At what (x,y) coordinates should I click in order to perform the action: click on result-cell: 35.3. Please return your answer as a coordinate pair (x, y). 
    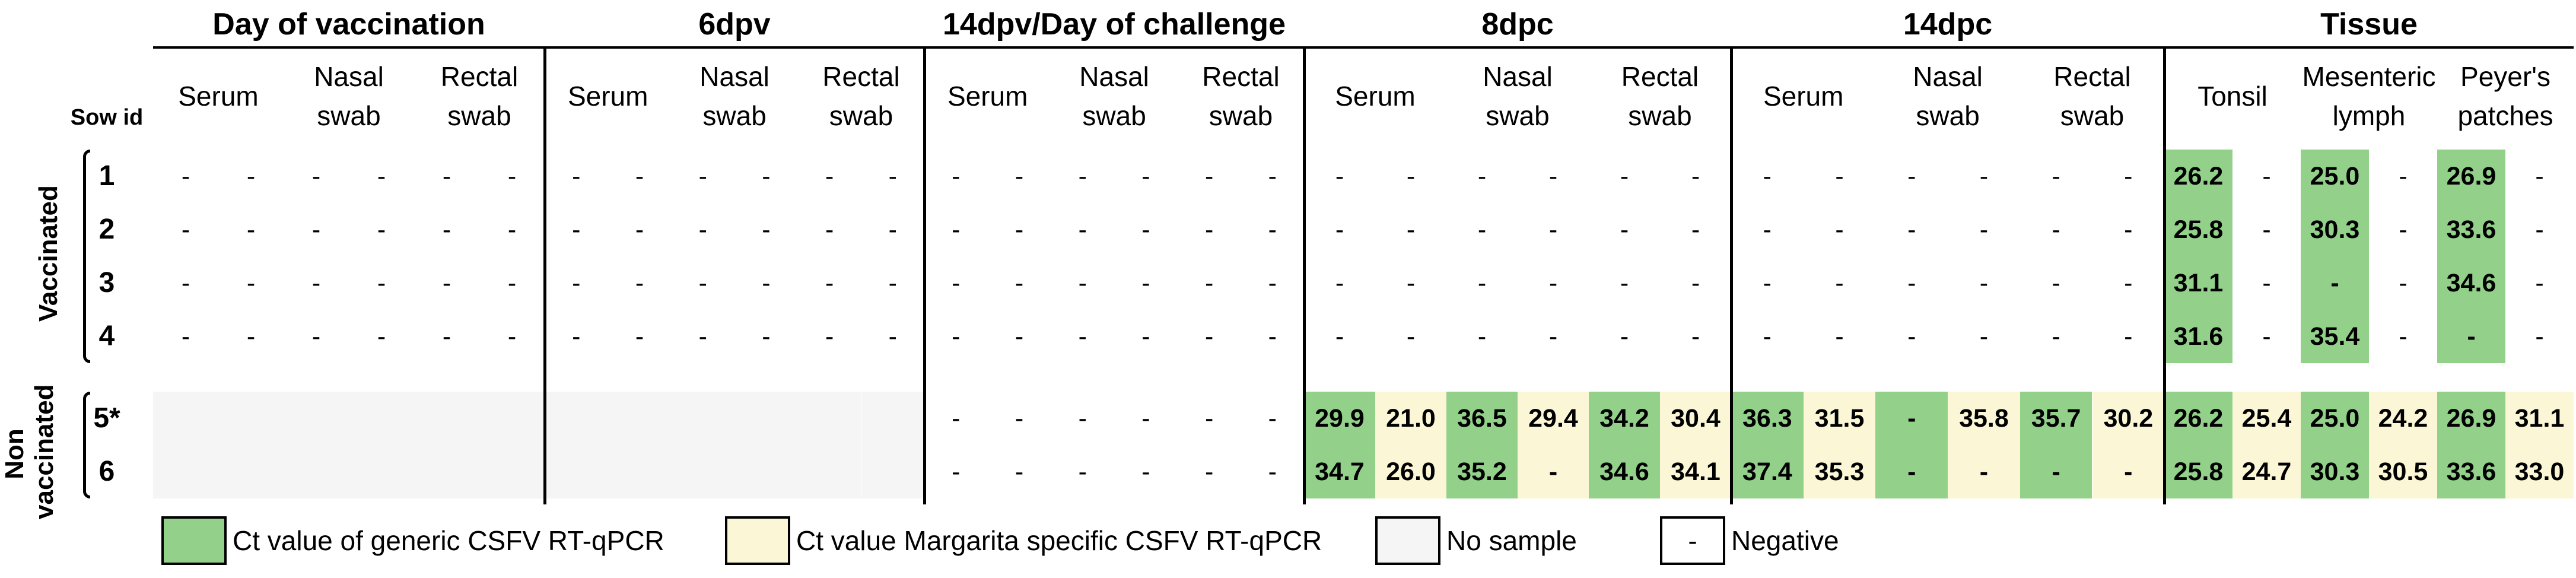
    Looking at the image, I should click on (1839, 471).